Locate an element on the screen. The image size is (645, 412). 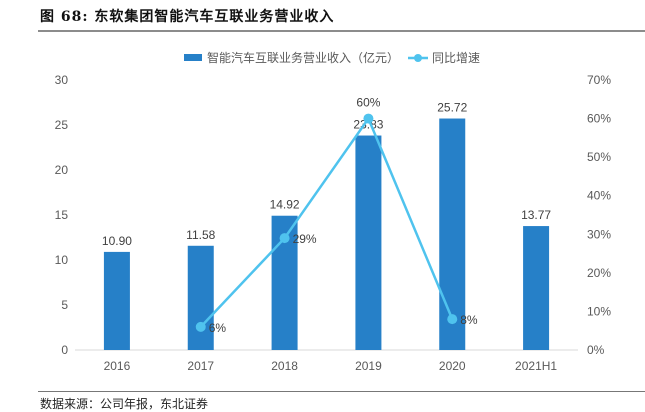
source-note: 数据来源：公司年报，东北证券 is located at coordinates (124, 404).